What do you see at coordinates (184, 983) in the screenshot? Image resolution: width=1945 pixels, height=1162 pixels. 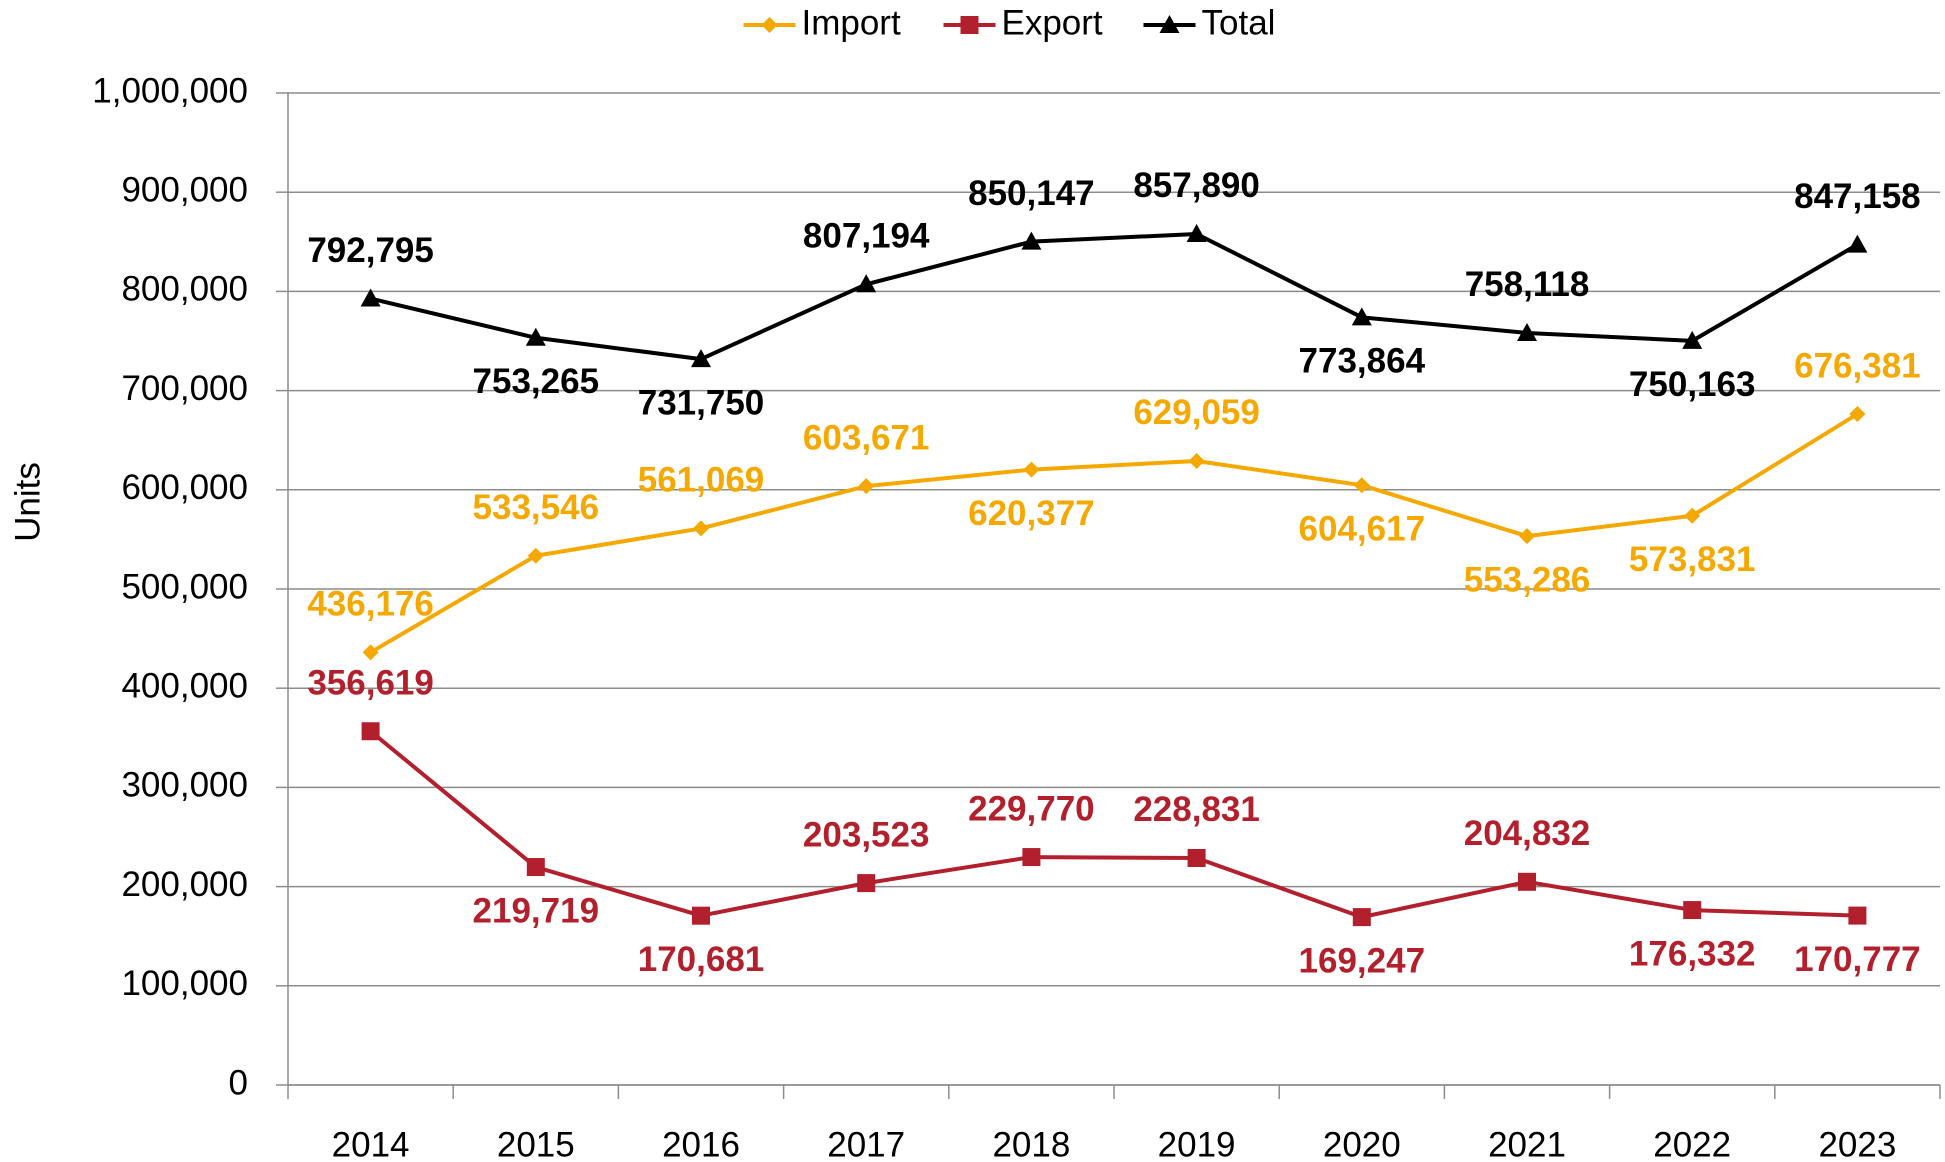 I see `y-tick-label: 100,000` at bounding box center [184, 983].